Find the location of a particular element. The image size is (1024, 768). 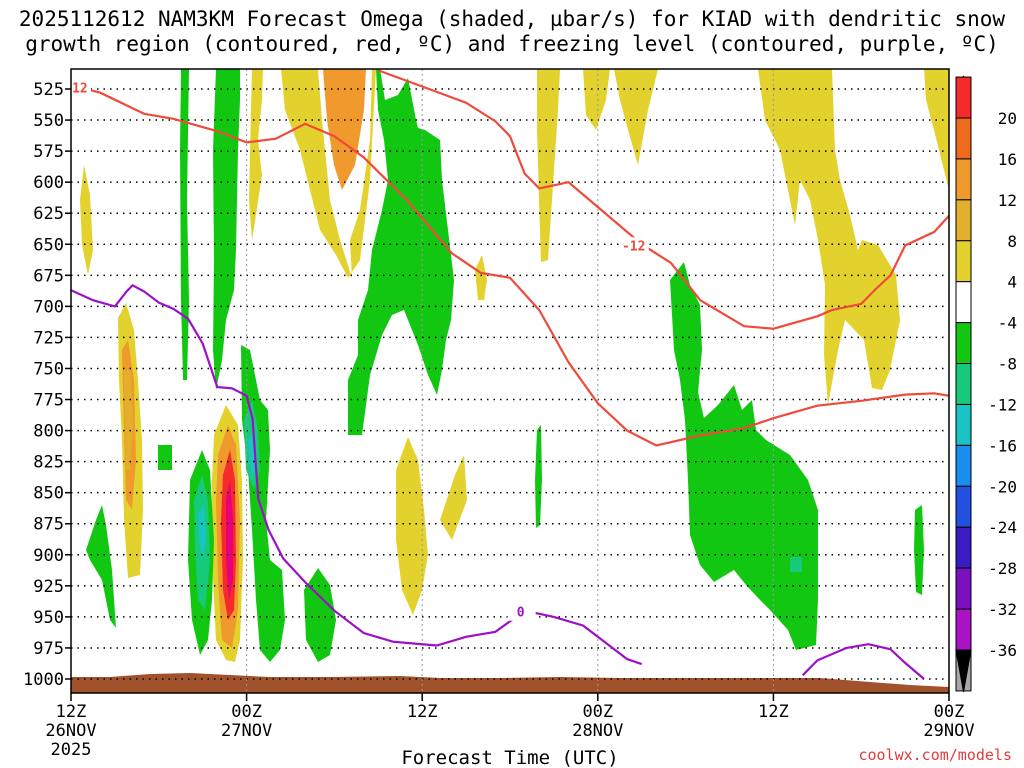

y-tick-label: 800 is located at coordinates (48, 432).